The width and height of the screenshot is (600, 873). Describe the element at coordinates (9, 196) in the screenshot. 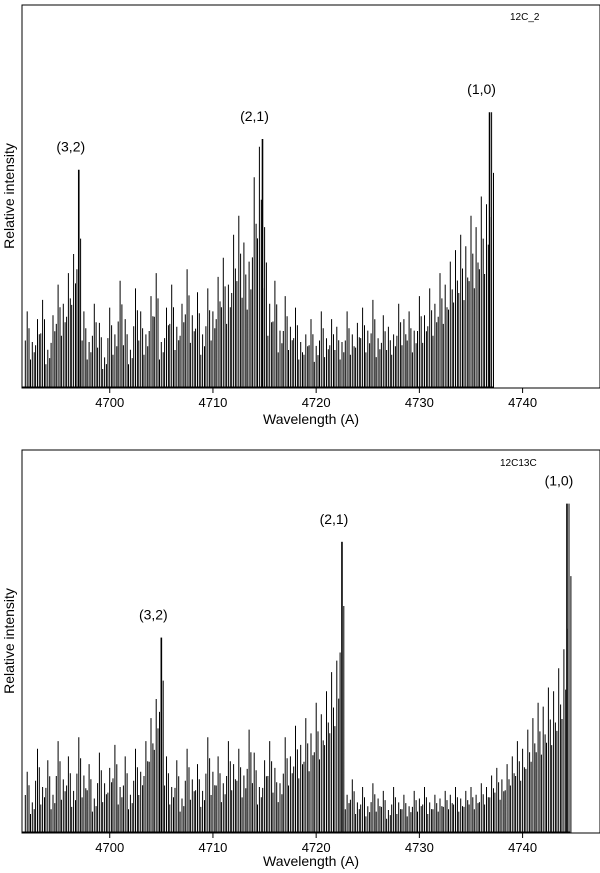

I see `y-axis-label-12c2: Relative intensity` at that location.